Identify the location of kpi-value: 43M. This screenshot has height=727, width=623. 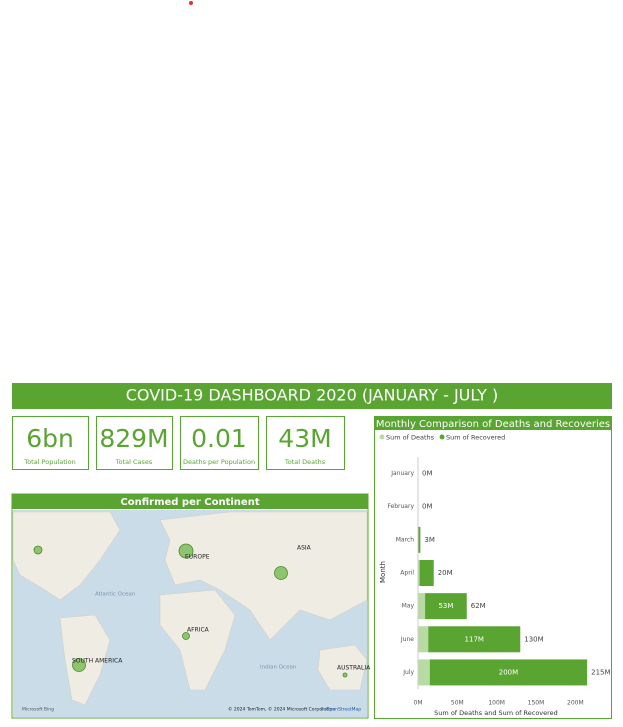
(304, 438).